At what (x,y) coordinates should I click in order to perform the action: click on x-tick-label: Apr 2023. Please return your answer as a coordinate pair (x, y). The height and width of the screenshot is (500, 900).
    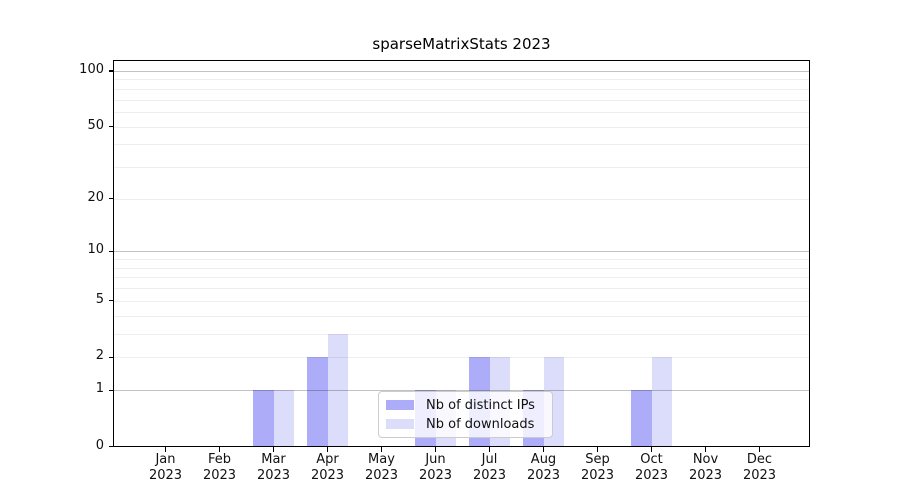
    Looking at the image, I should click on (327, 467).